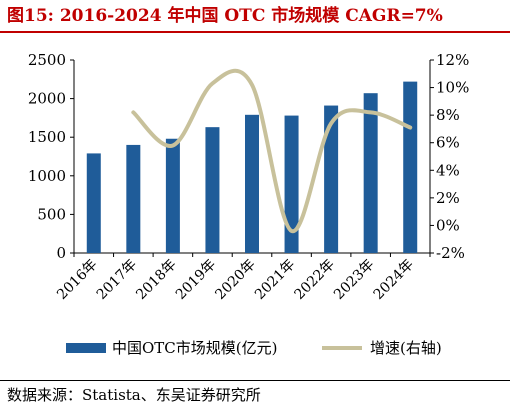  What do you see at coordinates (117, 280) in the screenshot?
I see `x-tick-label: 2017年` at bounding box center [117, 280].